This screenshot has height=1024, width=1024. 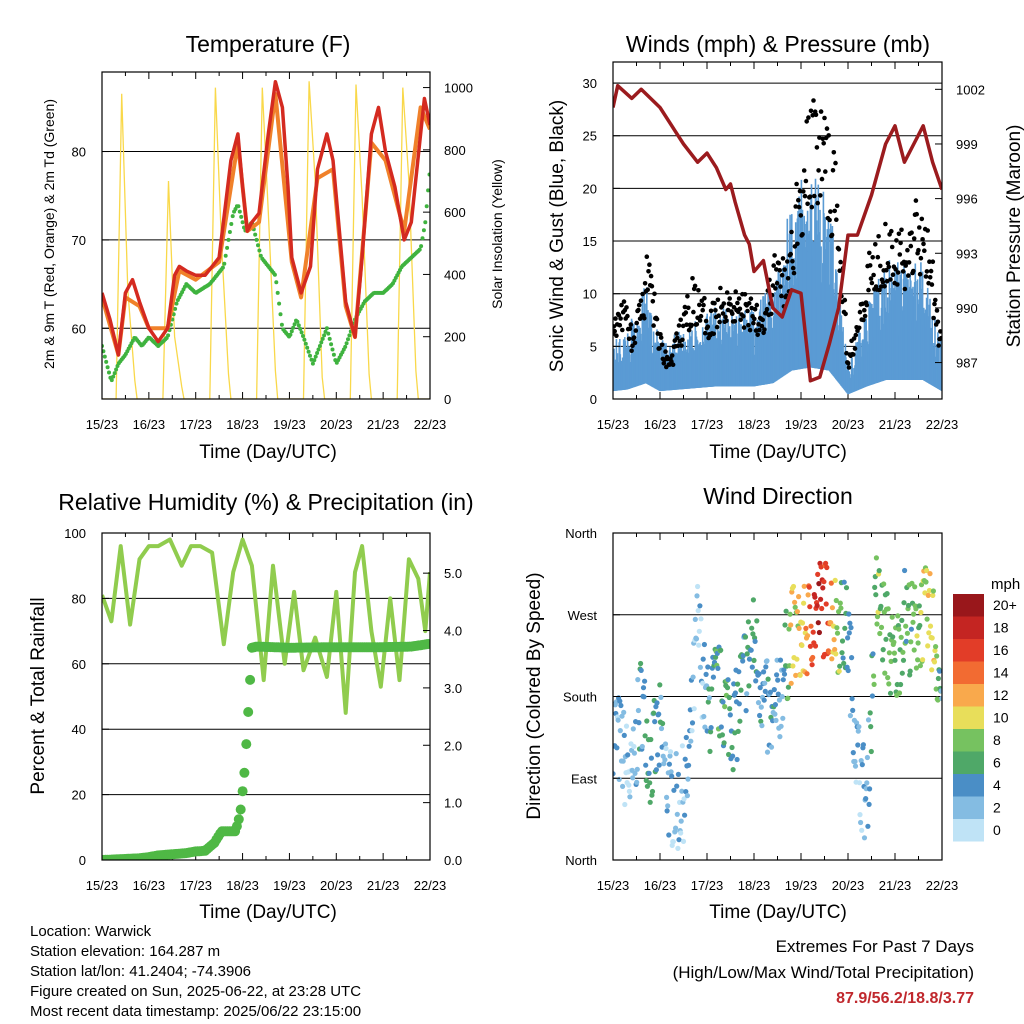 What do you see at coordinates (195, 424) in the screenshot?
I see `x-tick-label: 17/23` at bounding box center [195, 424].